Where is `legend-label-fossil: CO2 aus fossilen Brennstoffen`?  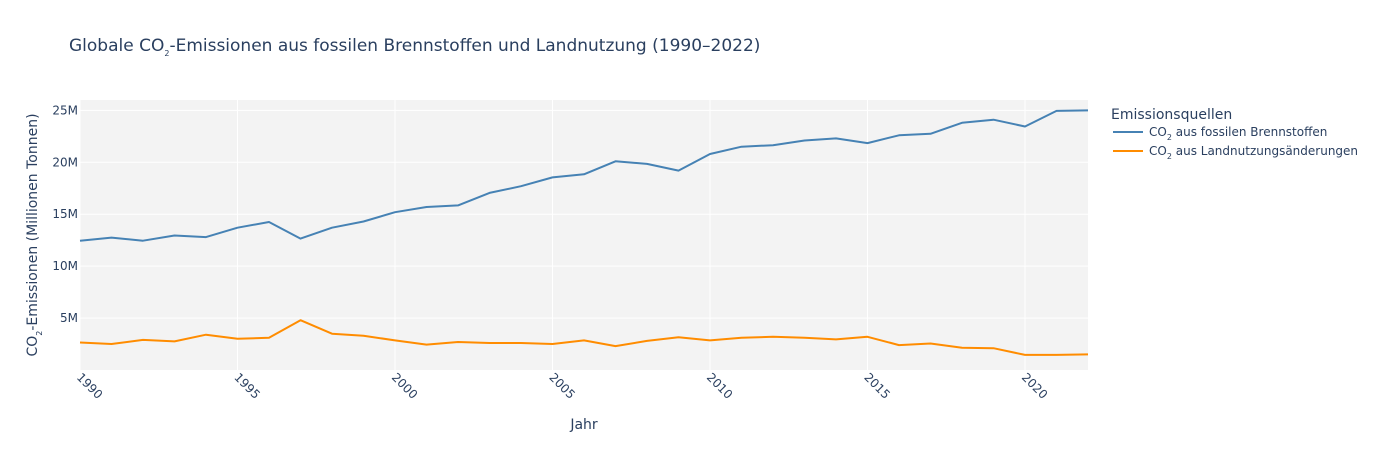 legend-label-fossil: CO2 aus fossilen Brennstoffen is located at coordinates (1238, 133).